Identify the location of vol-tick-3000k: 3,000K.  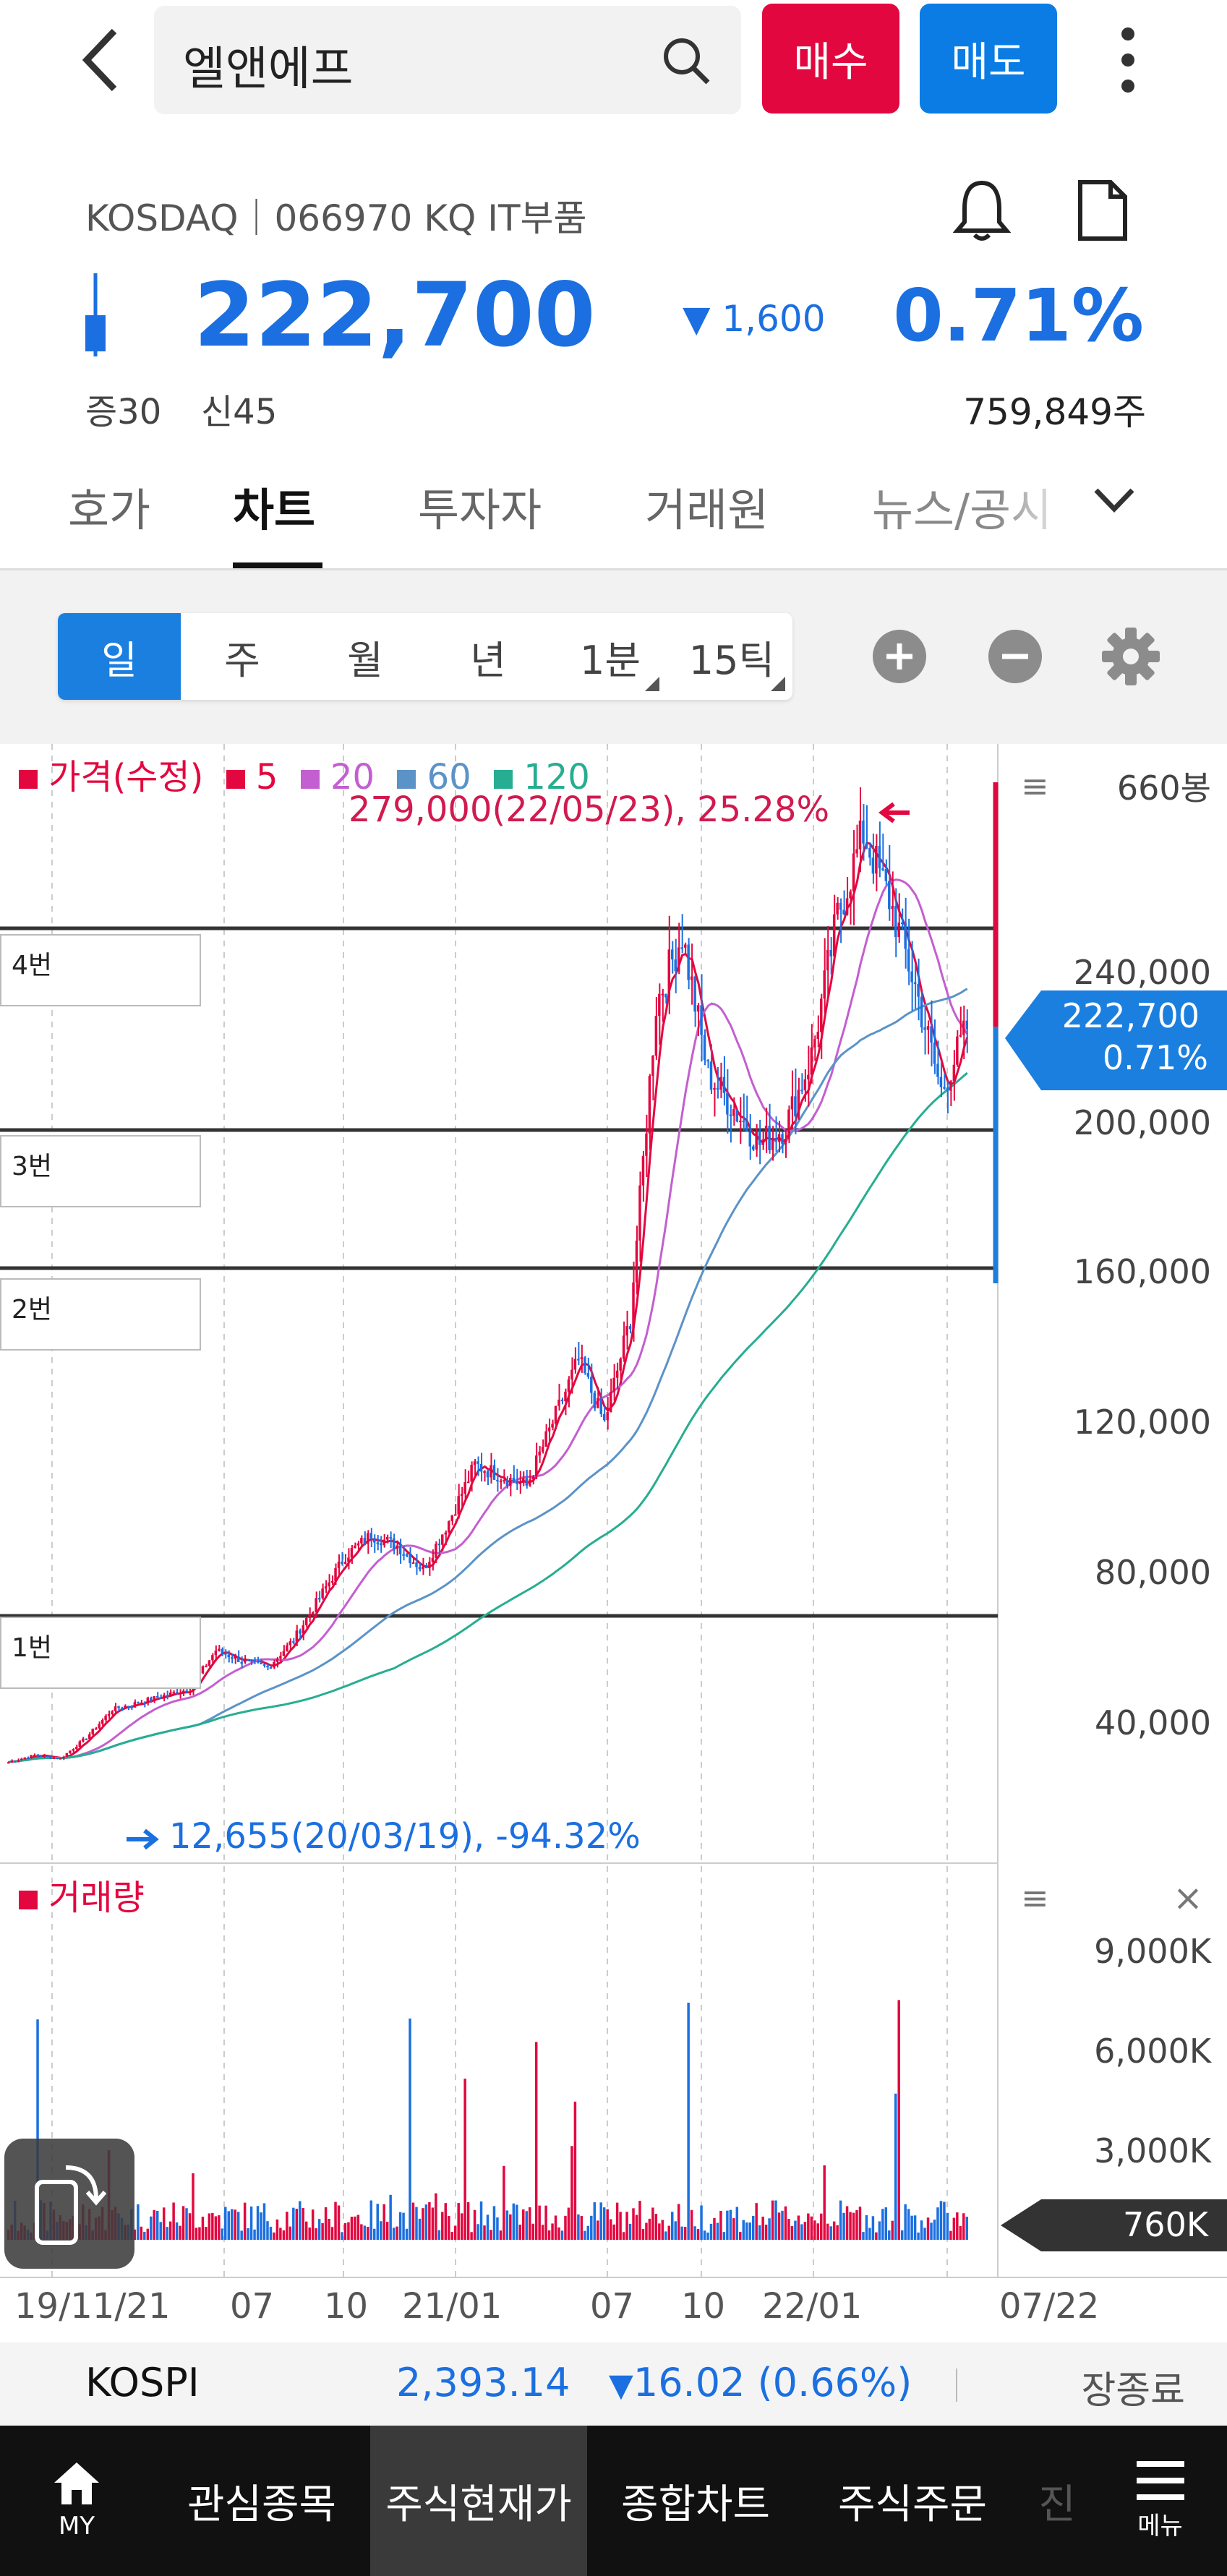
(1153, 2150).